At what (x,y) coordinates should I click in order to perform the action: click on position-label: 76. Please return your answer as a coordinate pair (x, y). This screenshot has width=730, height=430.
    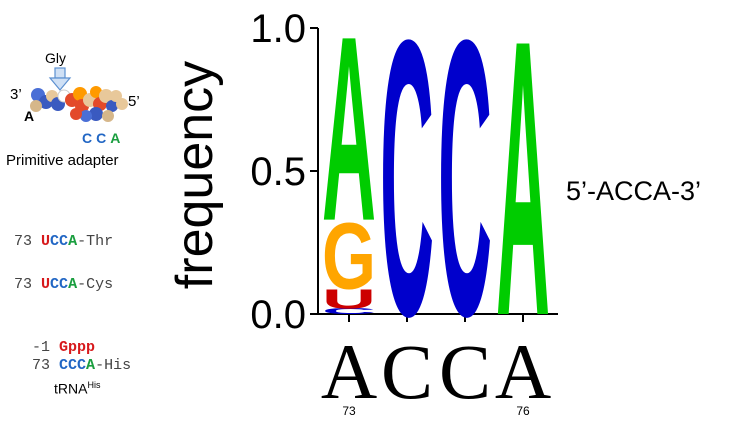
    Looking at the image, I should click on (523, 411).